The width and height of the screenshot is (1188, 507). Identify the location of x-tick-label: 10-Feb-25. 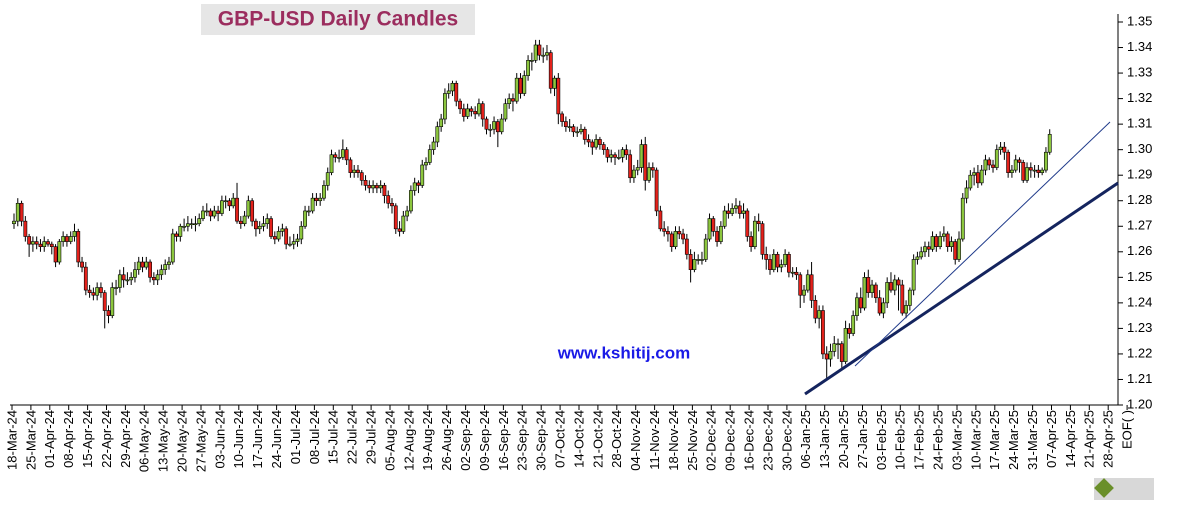
(900, 440).